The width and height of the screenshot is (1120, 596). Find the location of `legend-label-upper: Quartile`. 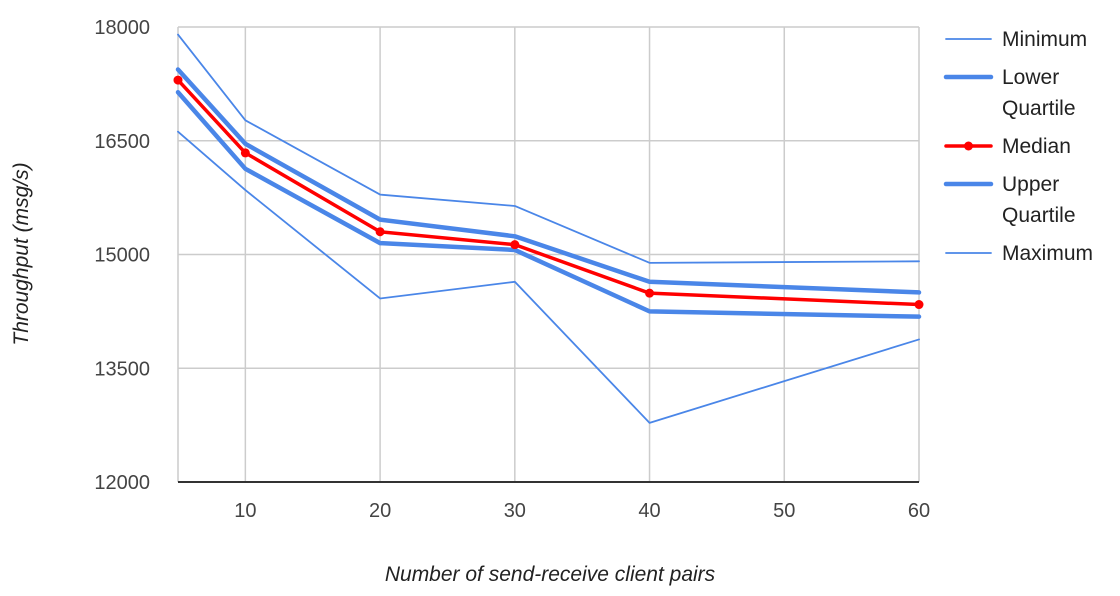

legend-label-upper: Quartile is located at coordinates (1039, 215).